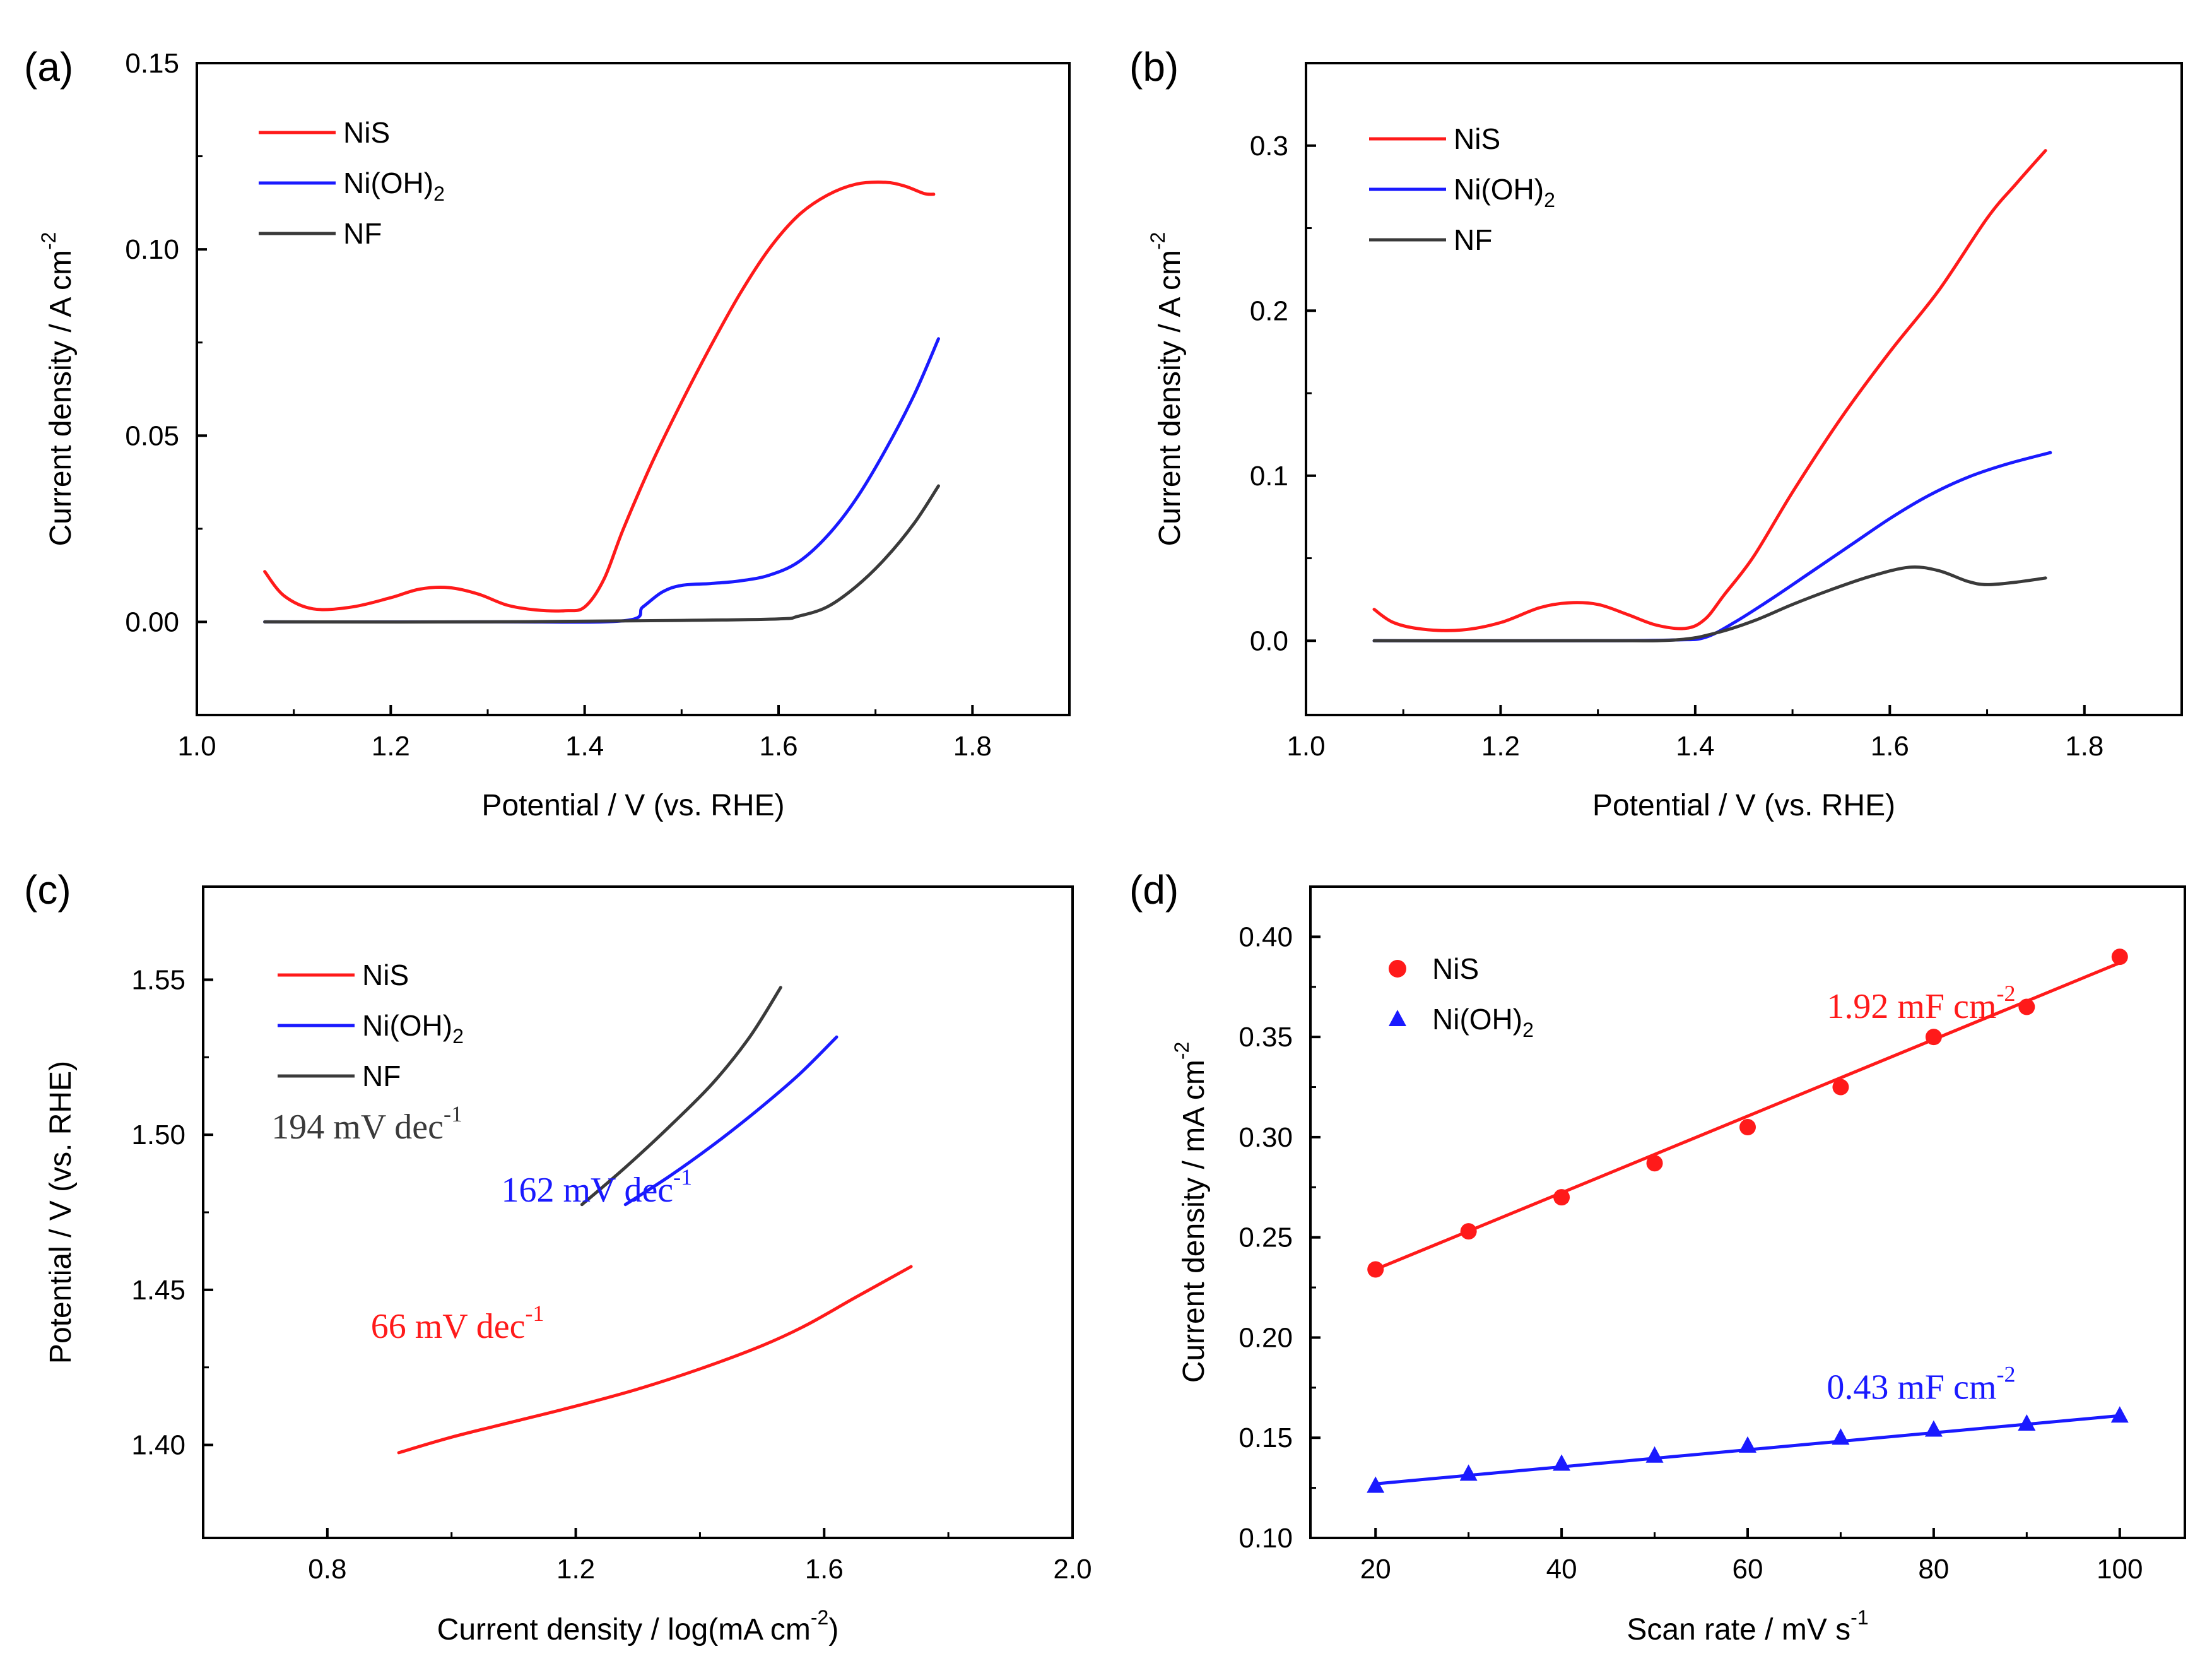  Describe the element at coordinates (1154, 890) in the screenshot. I see `panel-label-d: (d)` at that location.